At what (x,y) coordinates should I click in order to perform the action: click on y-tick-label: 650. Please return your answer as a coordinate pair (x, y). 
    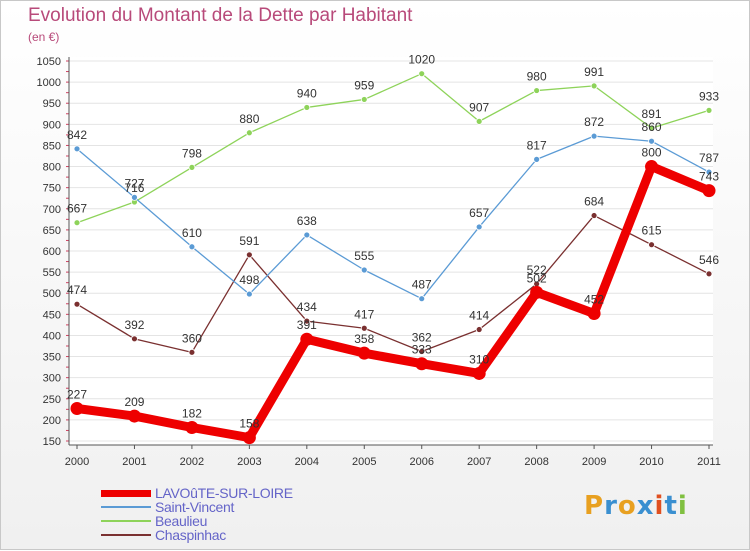
    Looking at the image, I should click on (52, 231).